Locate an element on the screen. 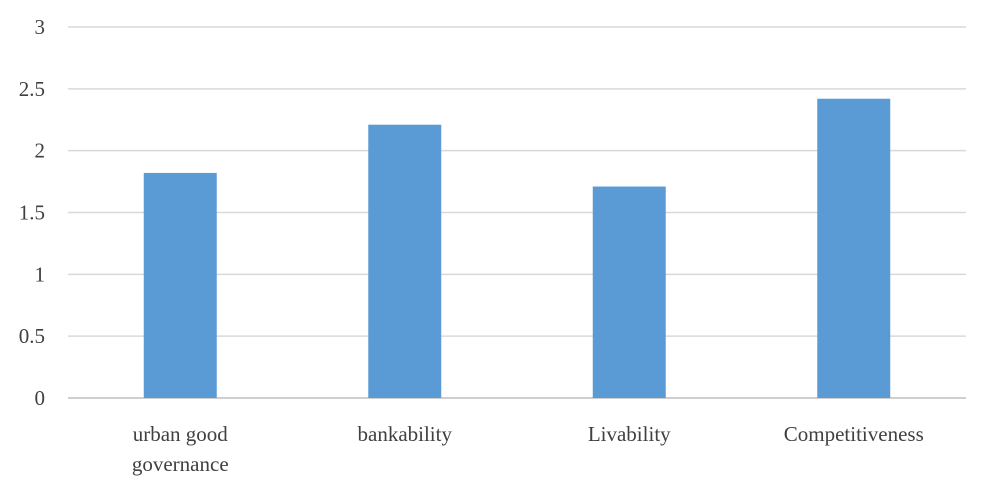  y-axis-tick-labels: 0 0.5 1 1.5 2 2.5 3 is located at coordinates (32, 212).